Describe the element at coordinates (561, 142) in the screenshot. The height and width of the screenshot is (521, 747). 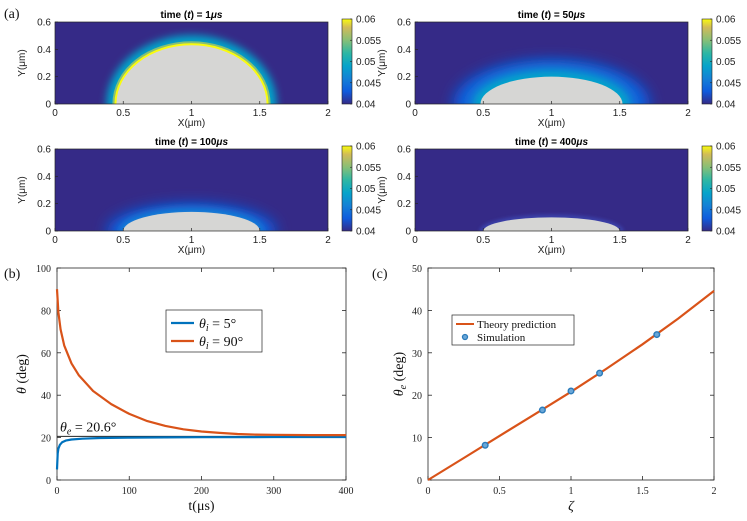
I see `title-value: ) = 400` at that location.